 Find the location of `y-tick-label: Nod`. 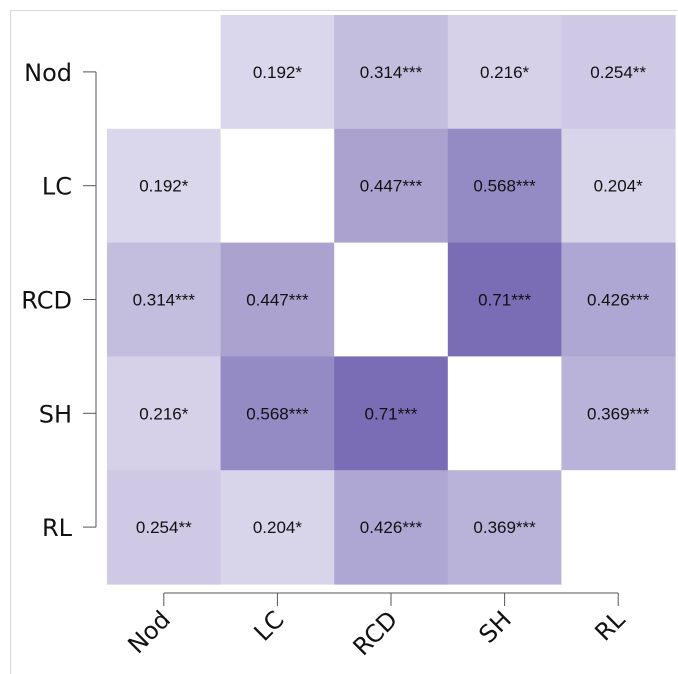

y-tick-label: Nod is located at coordinates (48, 73).